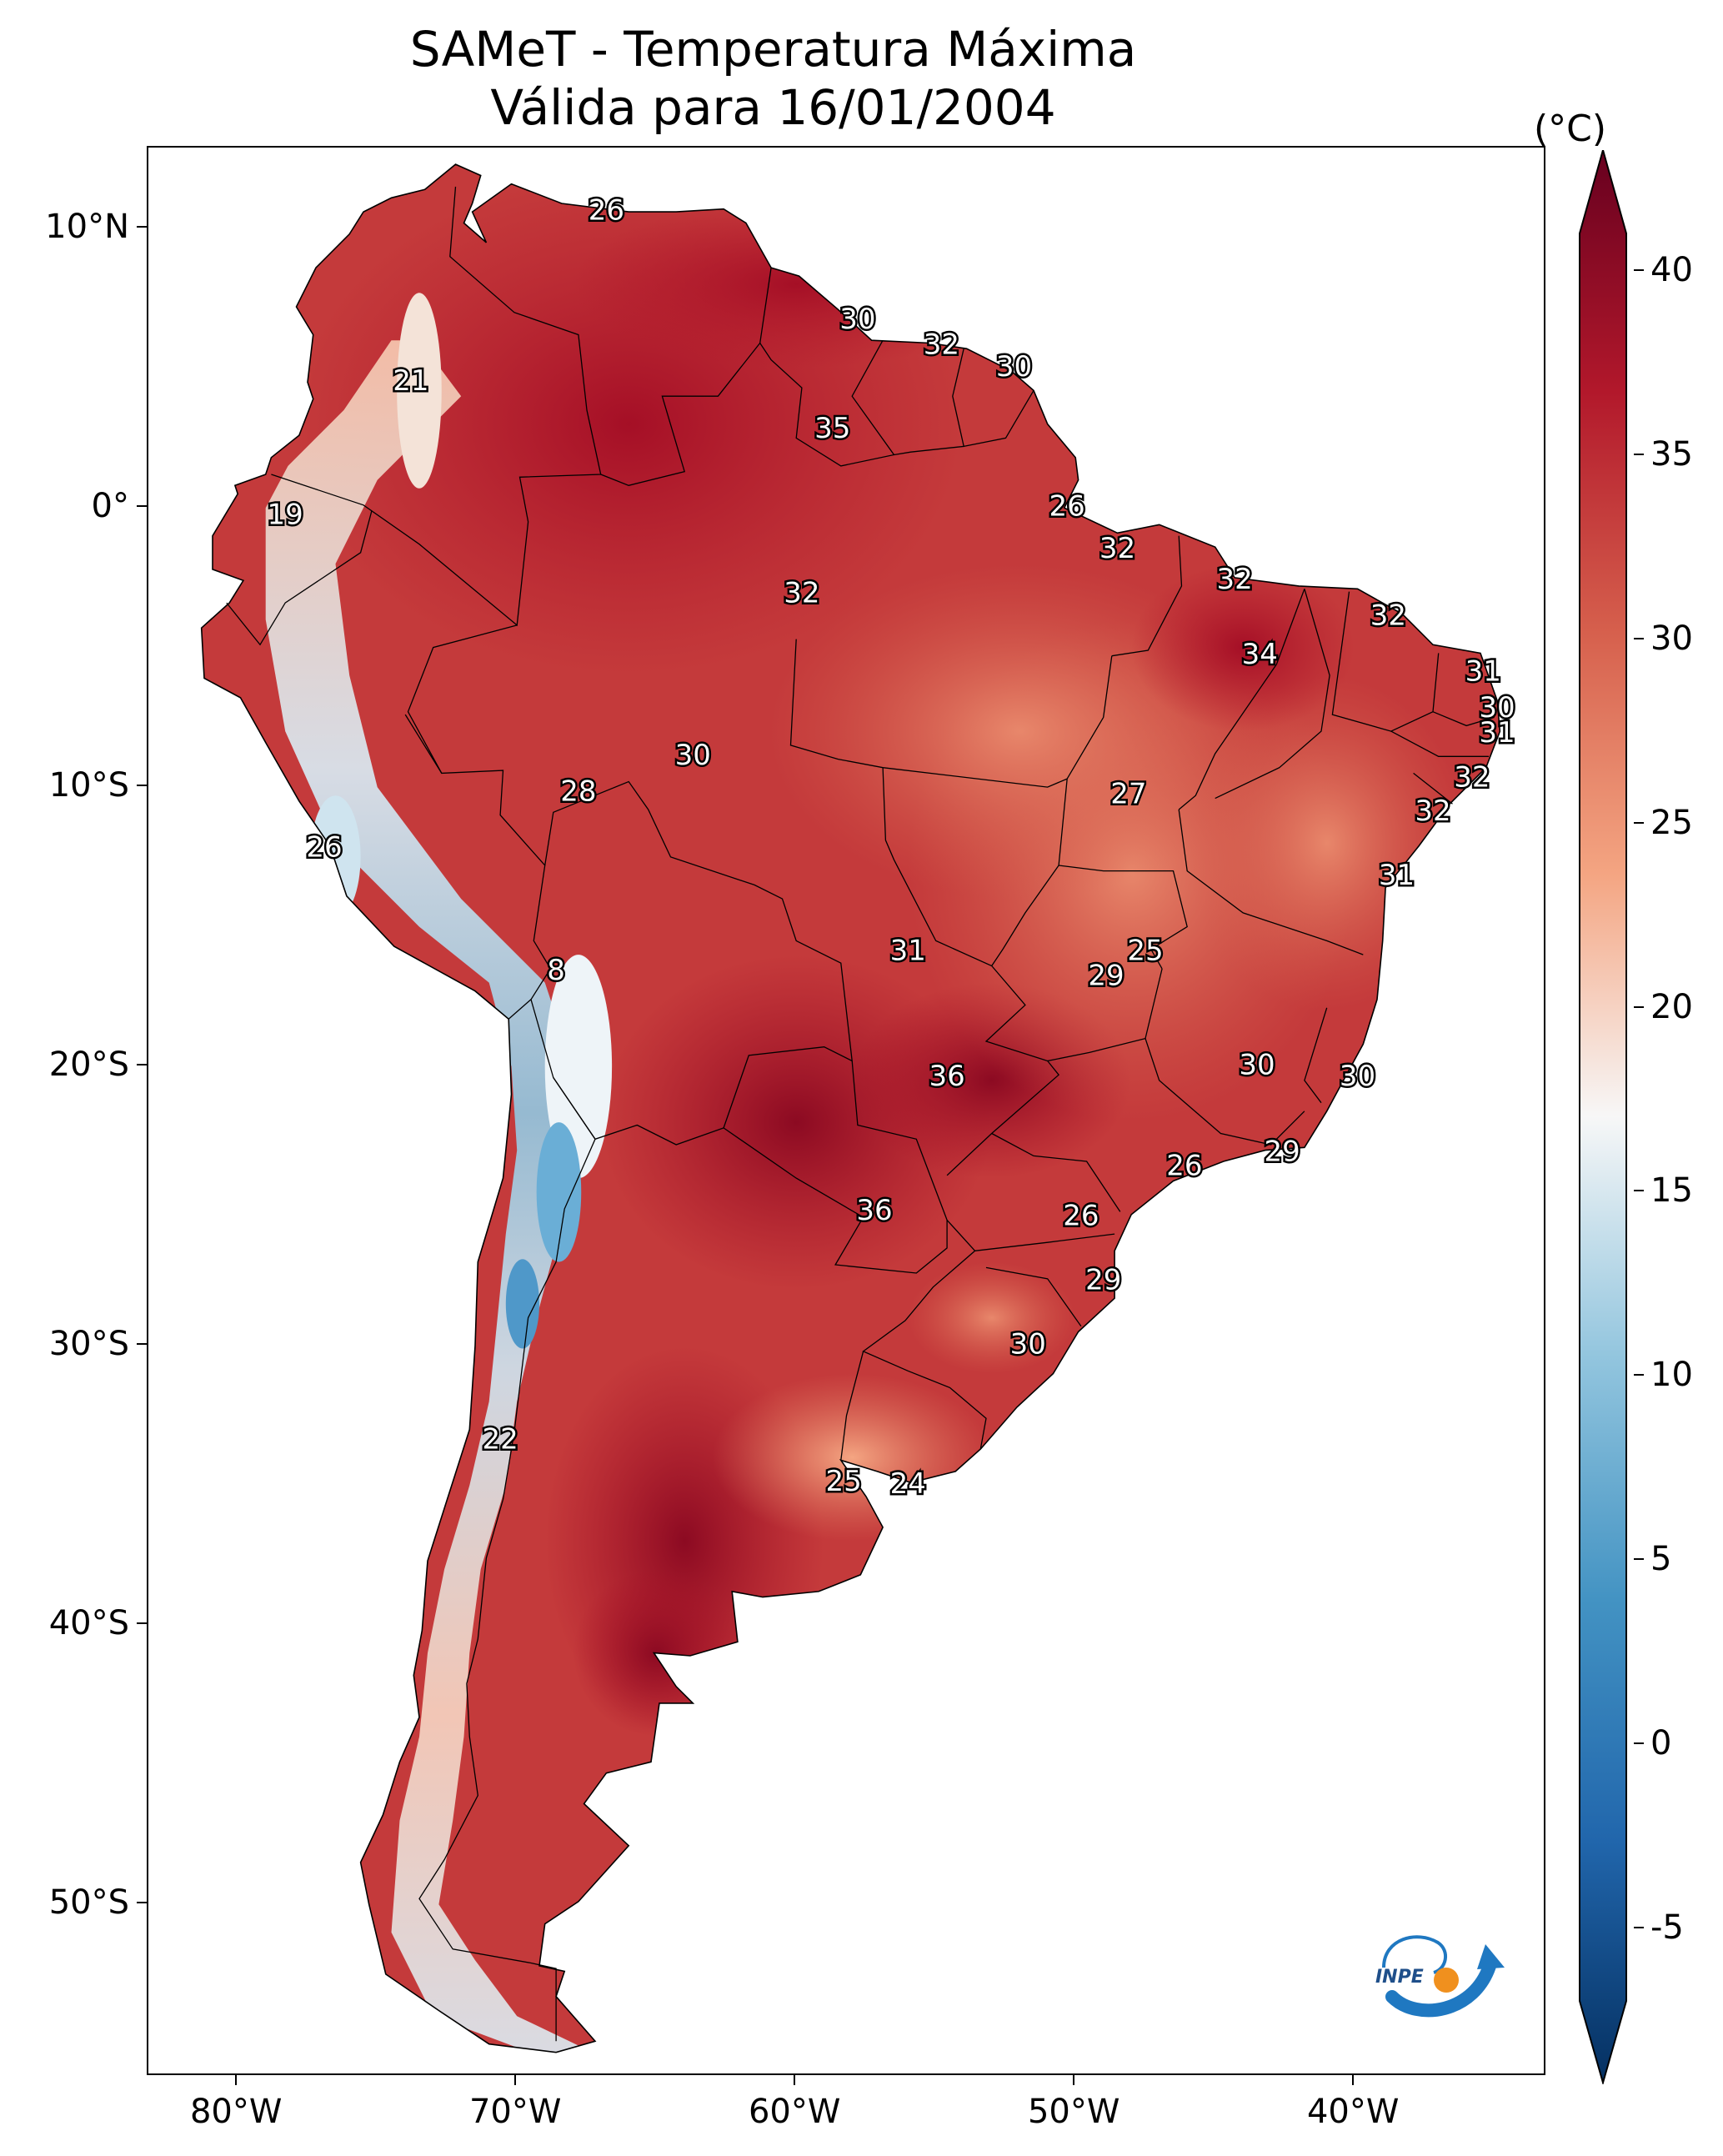 The height and width of the screenshot is (2156, 1723). What do you see at coordinates (522, 1303) in the screenshot?
I see `andes-peak-cold-zone` at bounding box center [522, 1303].